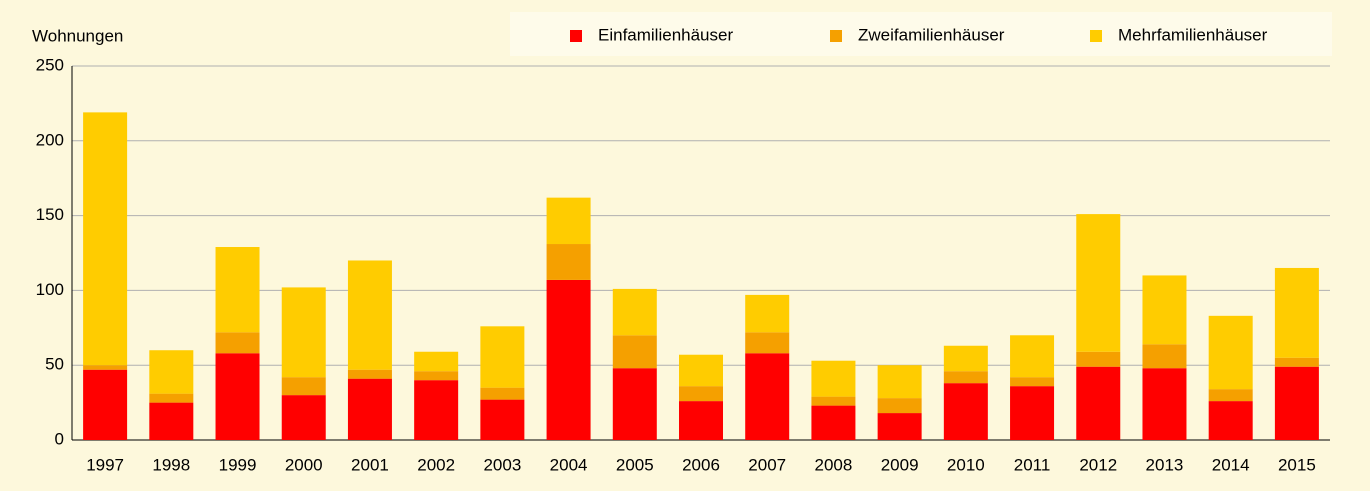  What do you see at coordinates (59, 438) in the screenshot?
I see `y-tick-label: 0` at bounding box center [59, 438].